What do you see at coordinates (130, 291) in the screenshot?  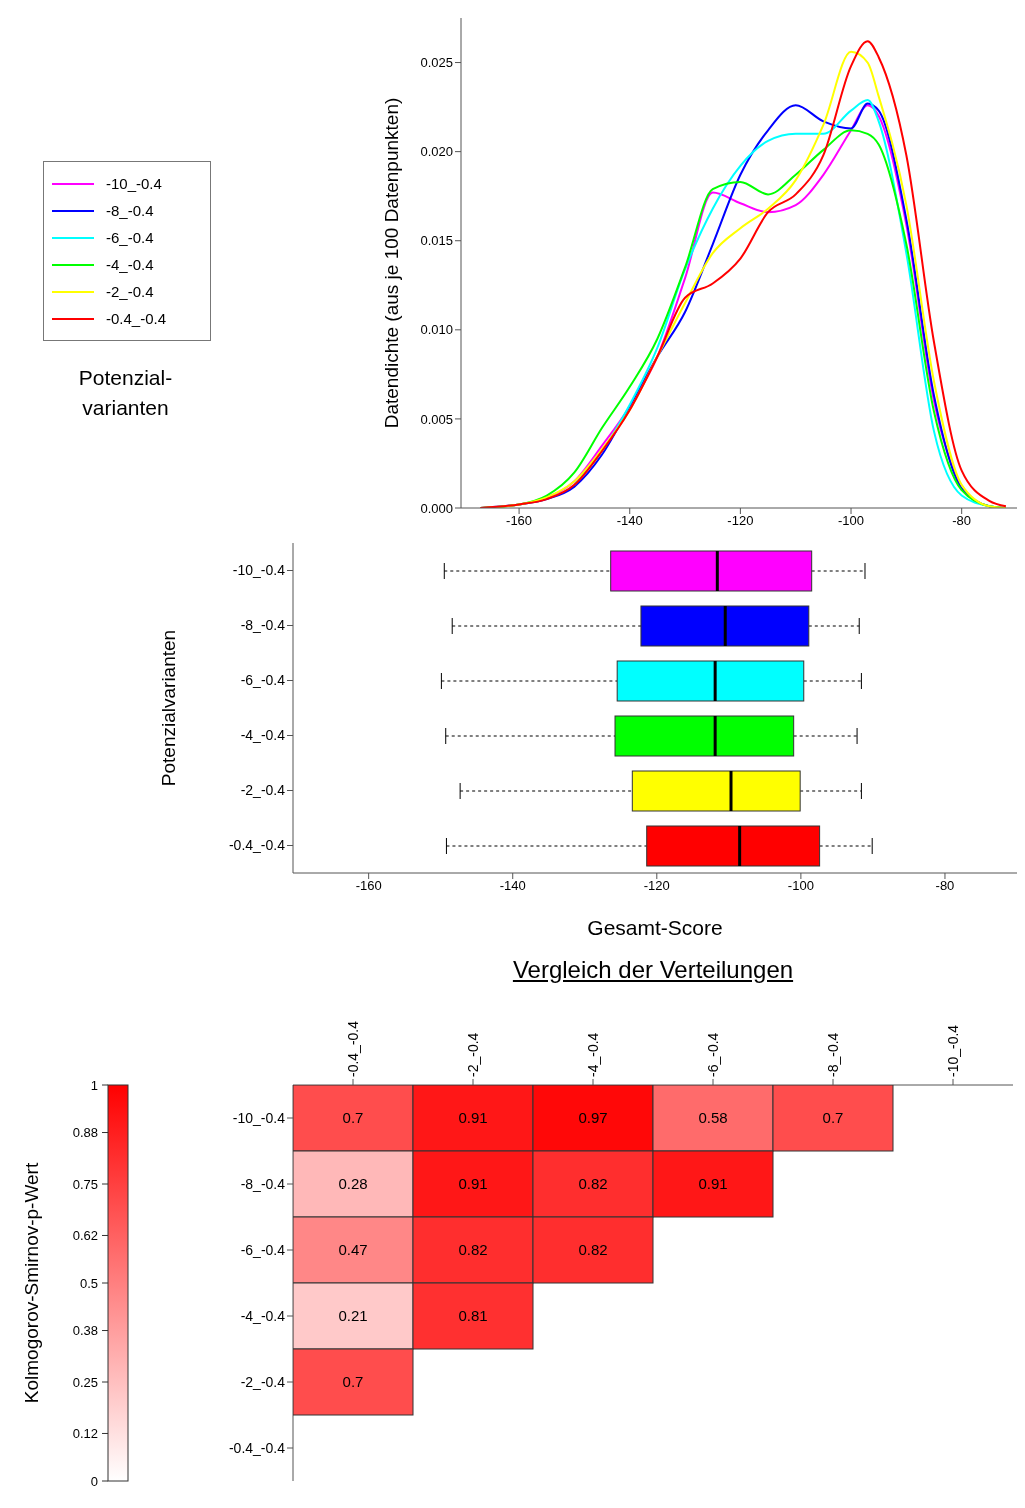 I see `legend-label: -2_-0.4` at bounding box center [130, 291].